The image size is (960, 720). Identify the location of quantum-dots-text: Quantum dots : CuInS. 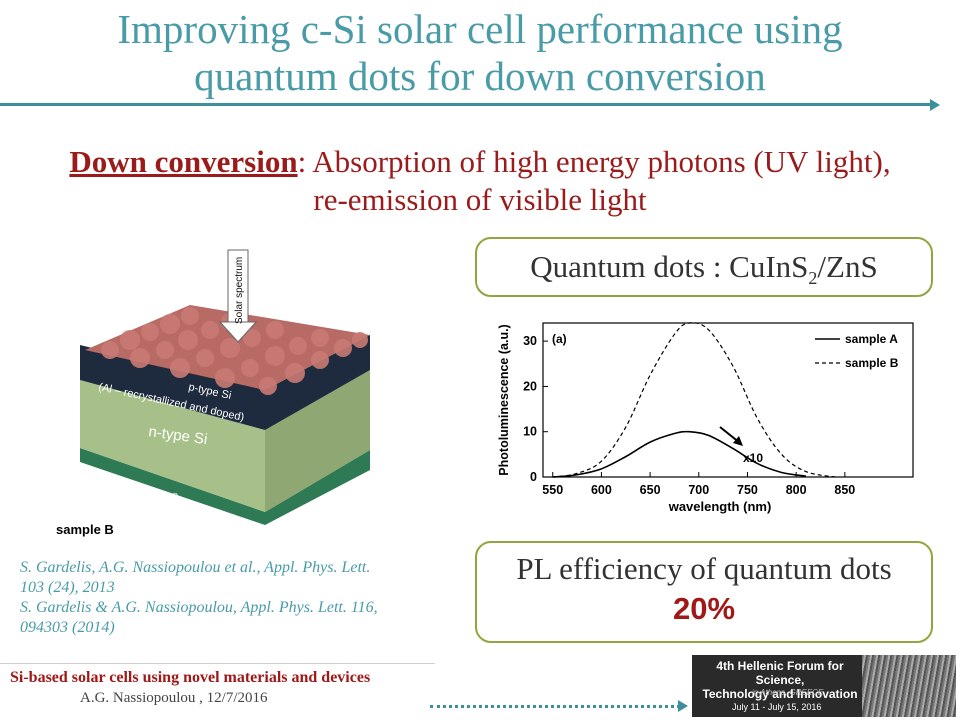
(669, 266).